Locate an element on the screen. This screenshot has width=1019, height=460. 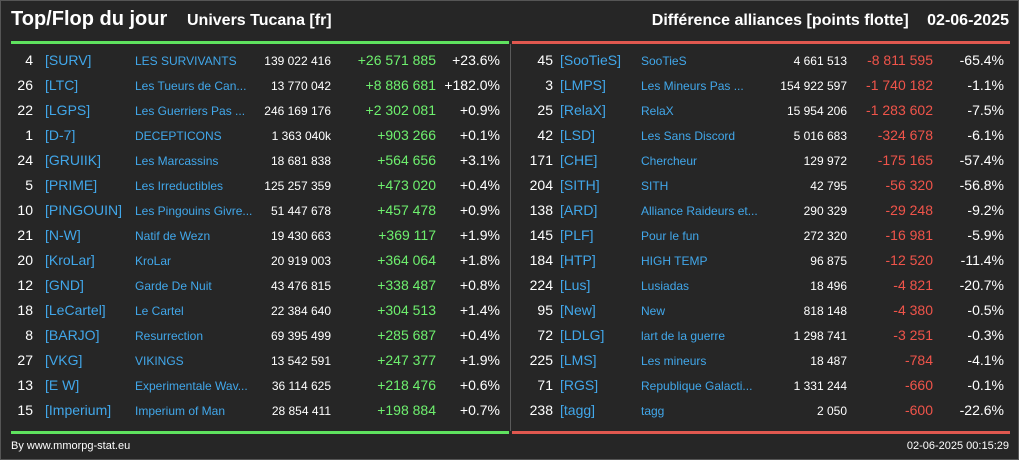
alliance-tag-link: [Lus] is located at coordinates (575, 285).